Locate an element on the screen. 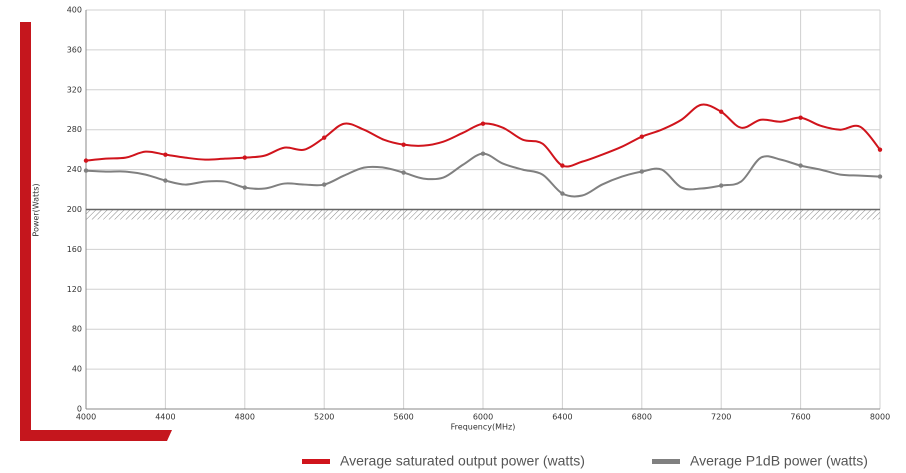  x-tick-label: 5200 is located at coordinates (324, 417).